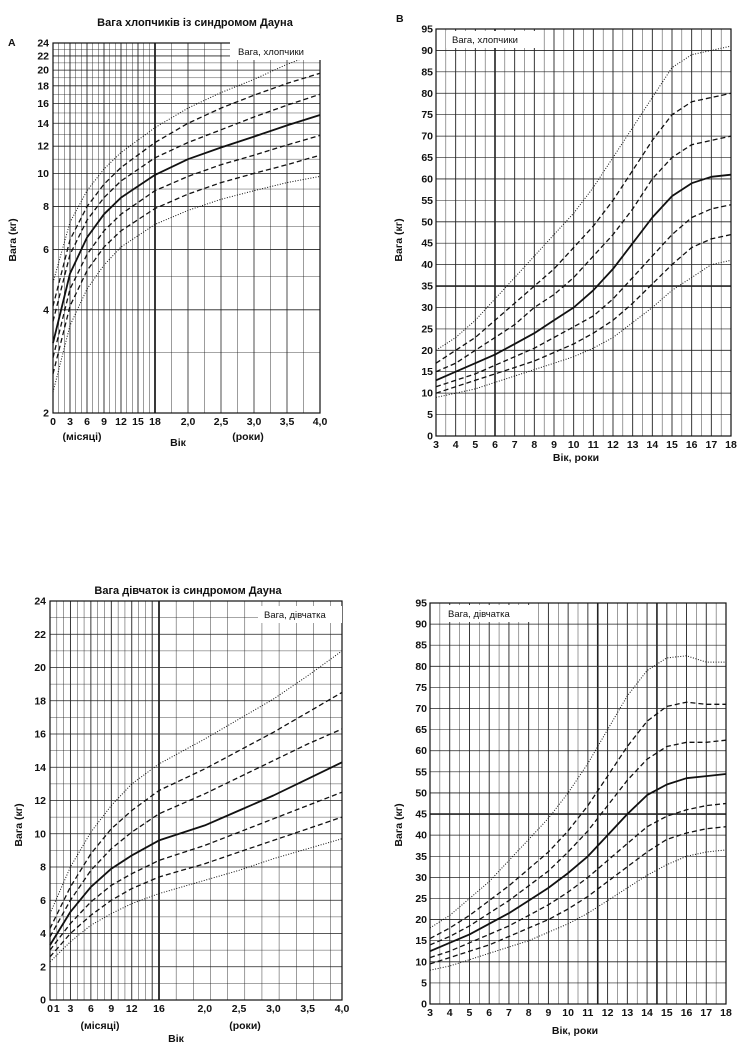 The height and width of the screenshot is (1052, 740). Describe the element at coordinates (568, 1013) in the screenshot. I see `chart-d-x-tick-7: 10` at that location.